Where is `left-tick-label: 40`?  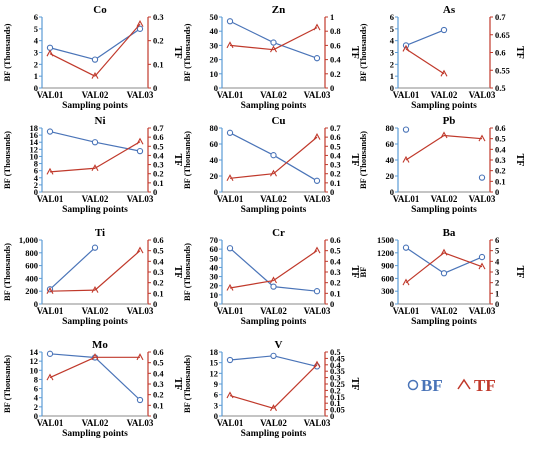
left-tick-label: 40 is located at coordinates (214, 160).